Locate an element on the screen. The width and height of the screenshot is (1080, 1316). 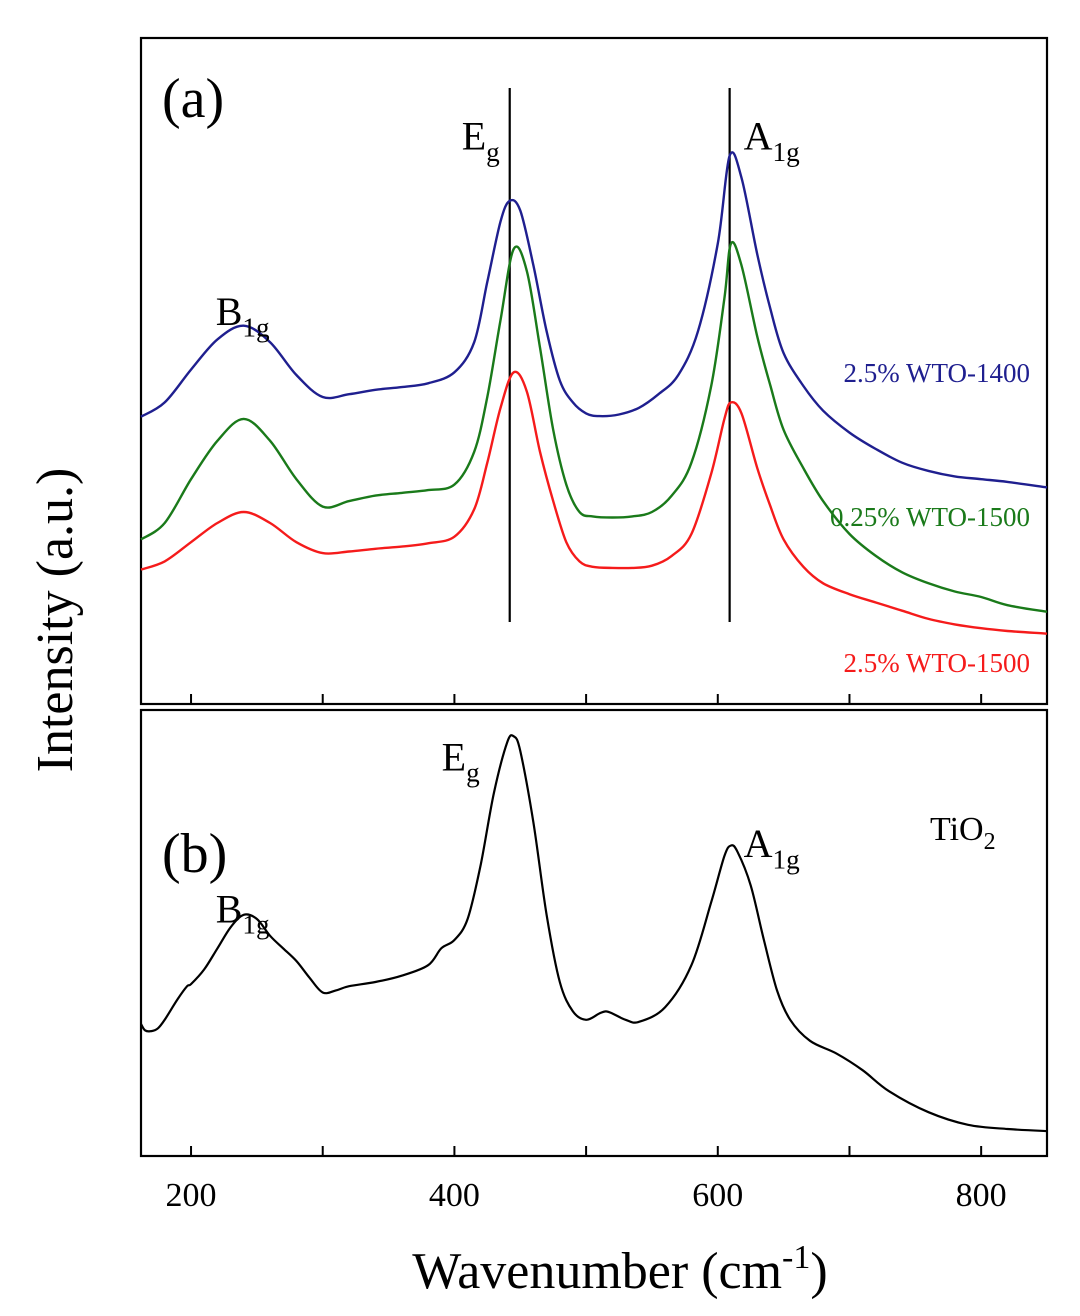
series-label-2: 0.25% WTO-1500 is located at coordinates (930, 517).